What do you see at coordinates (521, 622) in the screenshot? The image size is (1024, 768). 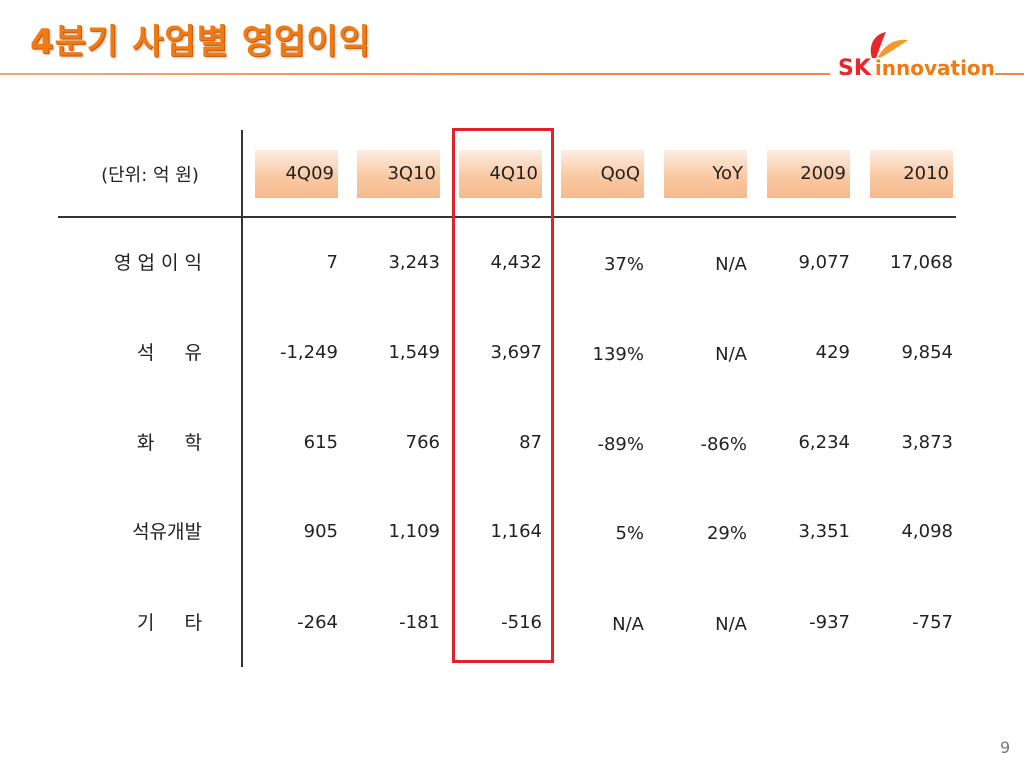 I see `table-cell: -516` at bounding box center [521, 622].